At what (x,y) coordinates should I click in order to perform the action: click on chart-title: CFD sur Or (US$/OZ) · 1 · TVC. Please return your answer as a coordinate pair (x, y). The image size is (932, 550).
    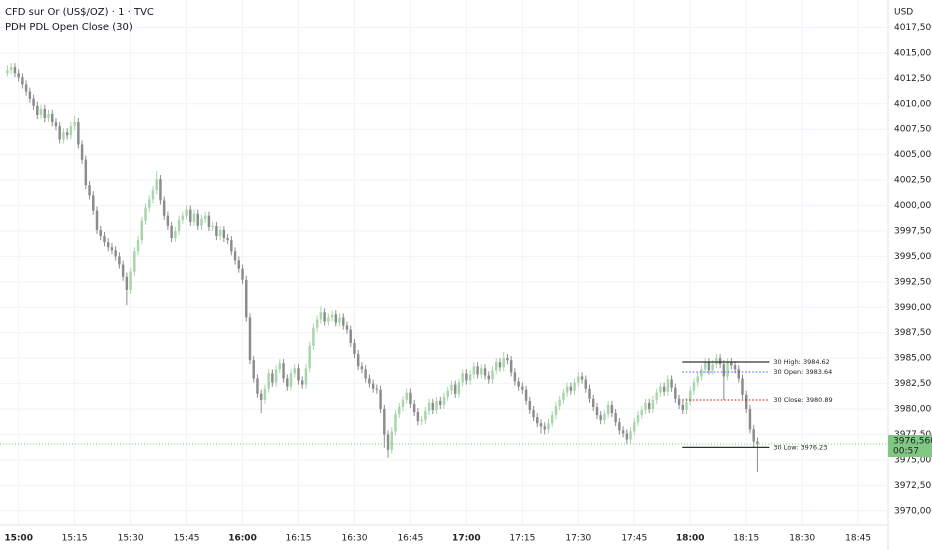
    Looking at the image, I should click on (79, 12).